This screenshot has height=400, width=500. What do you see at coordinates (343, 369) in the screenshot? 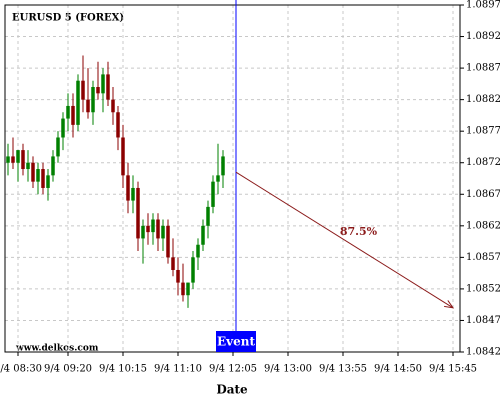
I see `x-tick-label: 9/4 13:55` at bounding box center [343, 369].